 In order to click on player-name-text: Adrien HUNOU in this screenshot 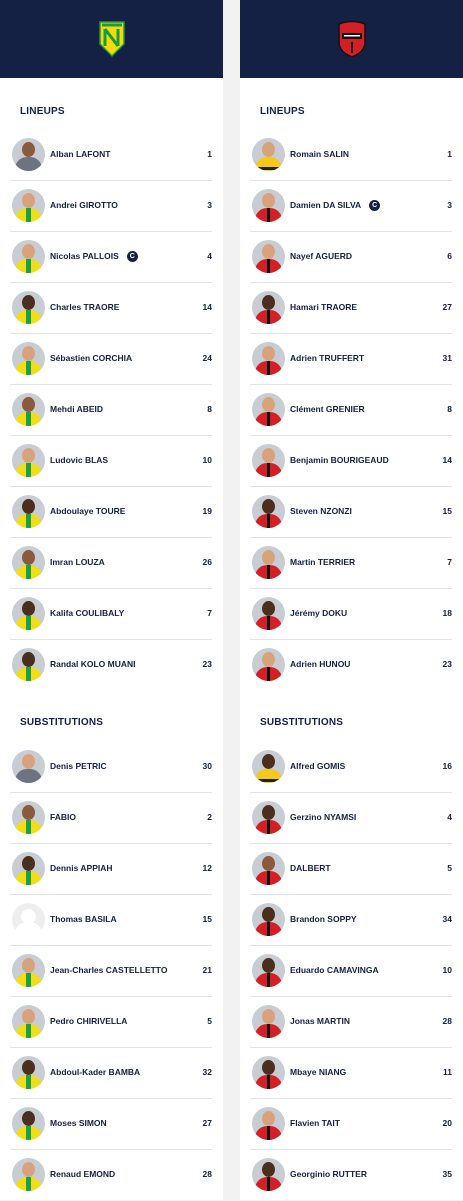, I will do `click(320, 664)`.